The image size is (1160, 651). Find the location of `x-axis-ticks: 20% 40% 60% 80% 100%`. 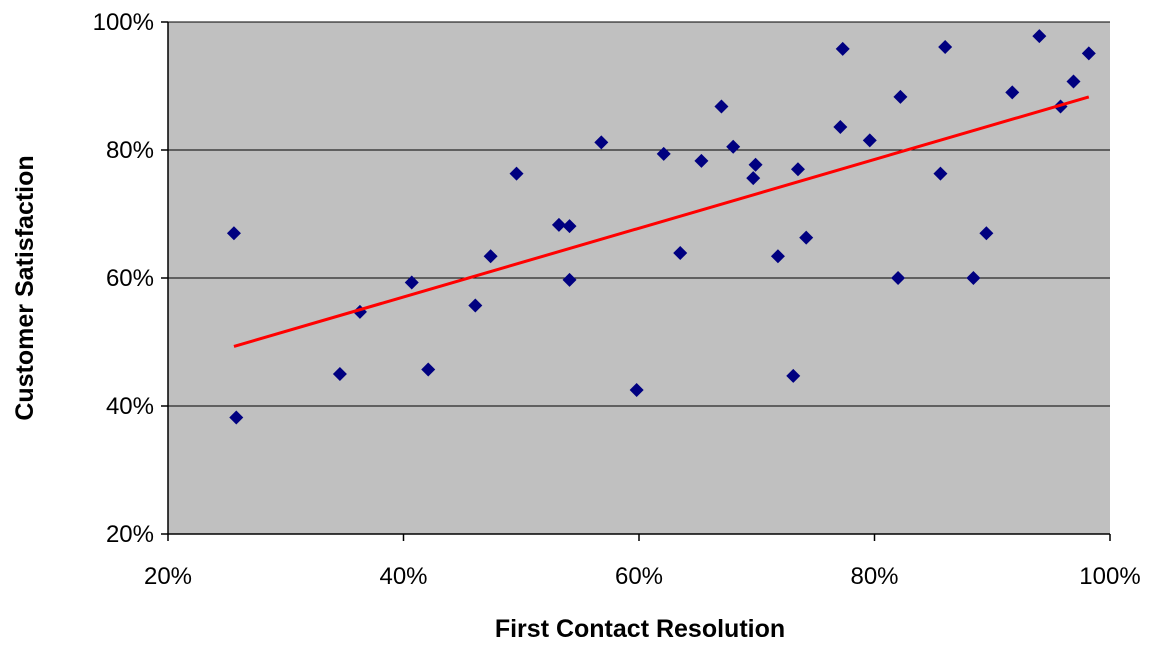

x-axis-ticks: 20% 40% 60% 80% 100% is located at coordinates (642, 562).